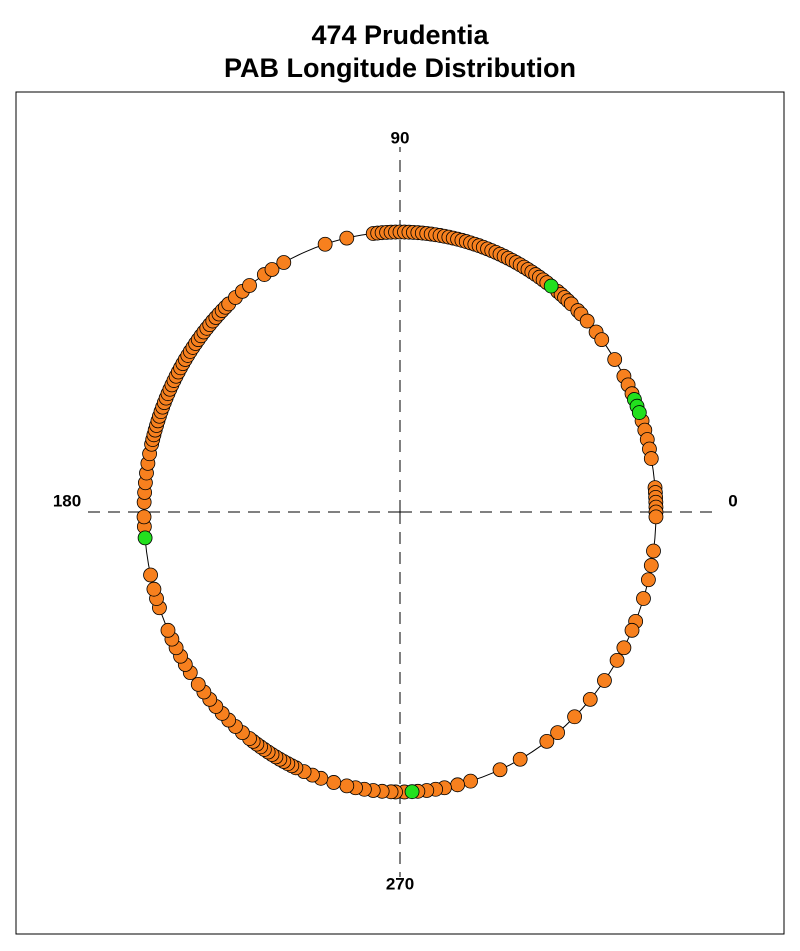  What do you see at coordinates (400, 883) in the screenshot?
I see `angle-tick-label: 270` at bounding box center [400, 883].